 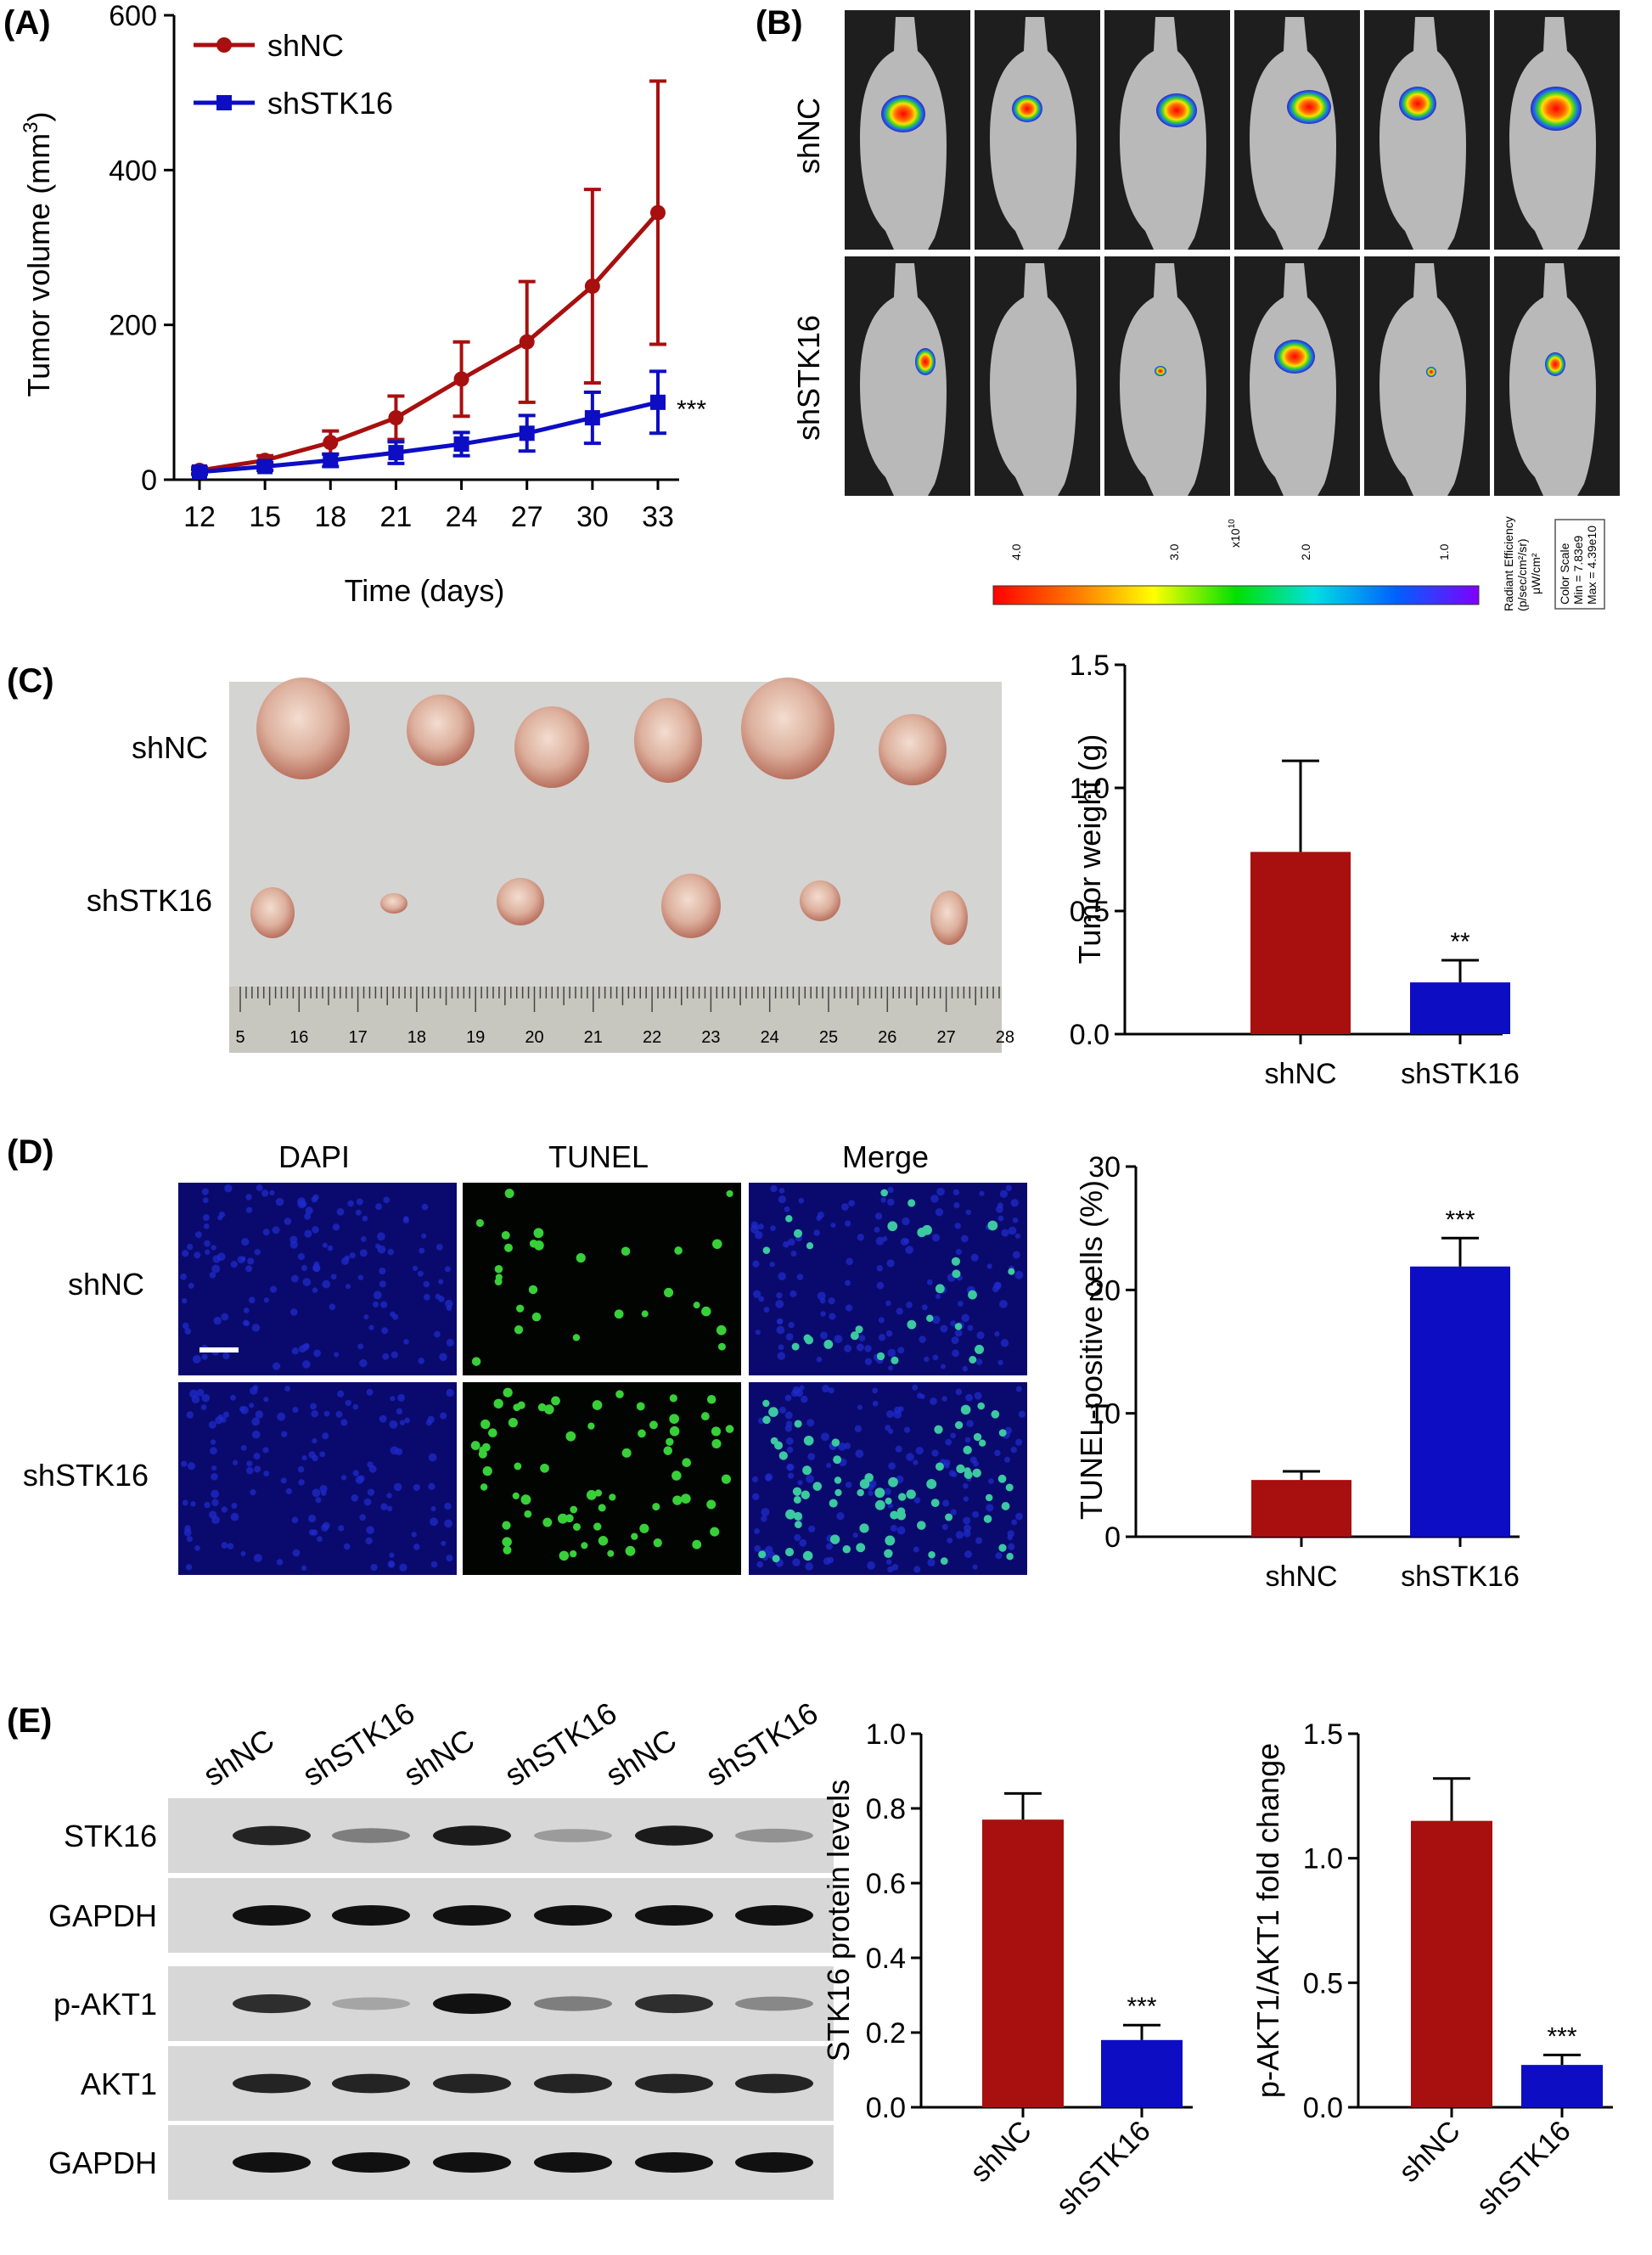 I want to click on bar-shnc, so click(x=1023, y=1963).